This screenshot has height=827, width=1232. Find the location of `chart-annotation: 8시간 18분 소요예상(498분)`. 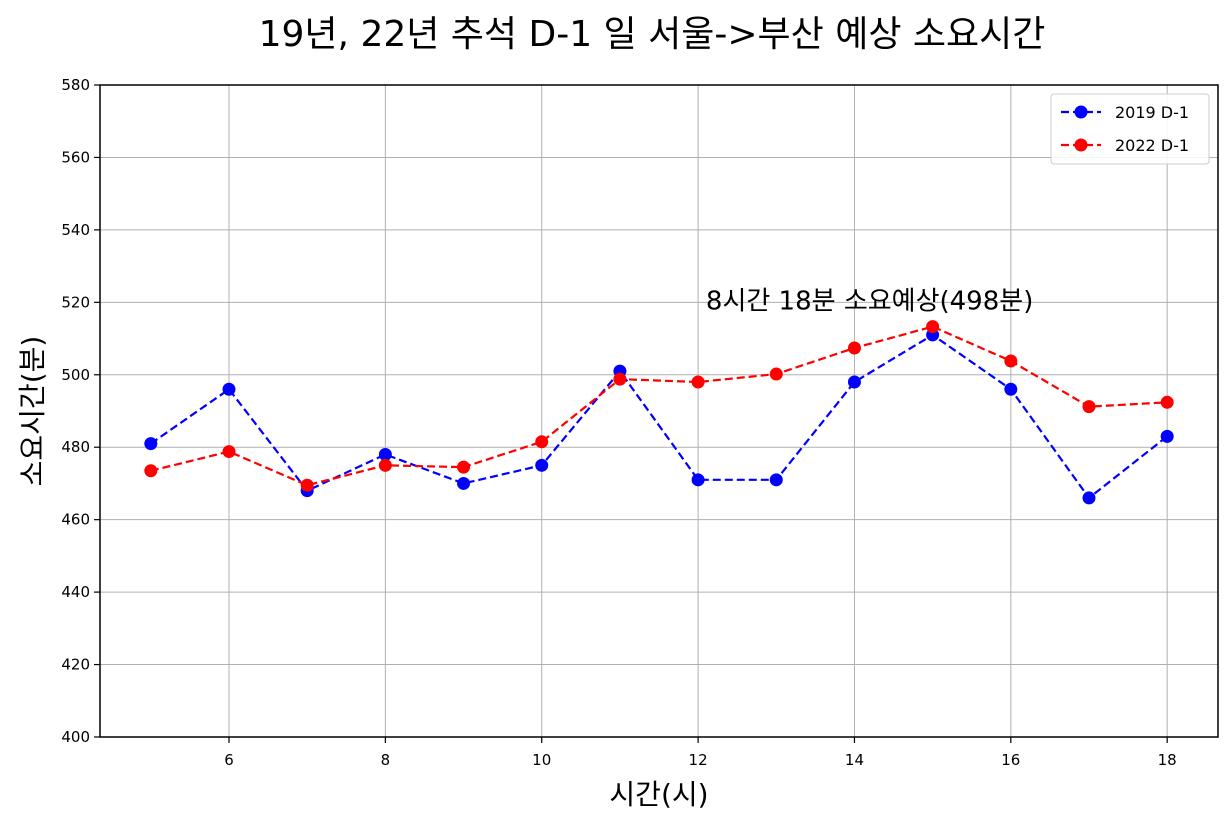

chart-annotation: 8시간 18분 소요예상(498분) is located at coordinates (869, 302).